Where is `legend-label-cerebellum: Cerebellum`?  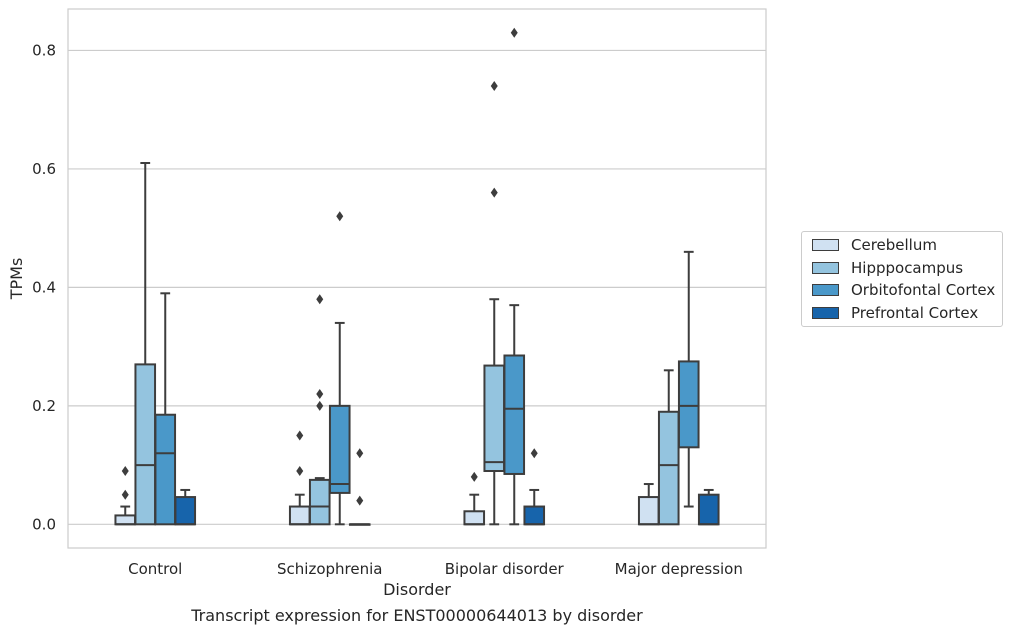 legend-label-cerebellum: Cerebellum is located at coordinates (894, 245).